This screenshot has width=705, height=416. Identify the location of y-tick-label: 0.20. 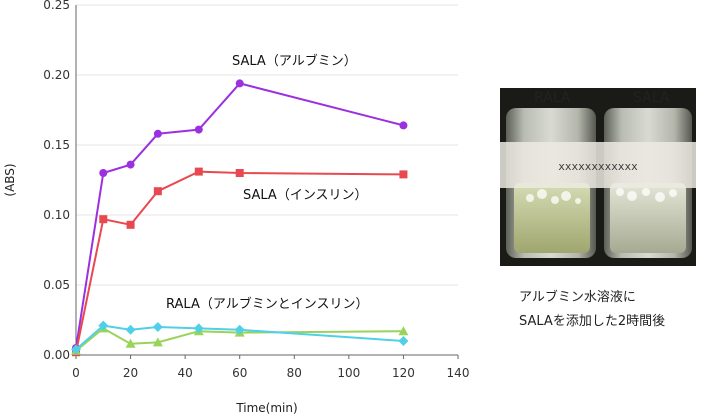
(56, 75).